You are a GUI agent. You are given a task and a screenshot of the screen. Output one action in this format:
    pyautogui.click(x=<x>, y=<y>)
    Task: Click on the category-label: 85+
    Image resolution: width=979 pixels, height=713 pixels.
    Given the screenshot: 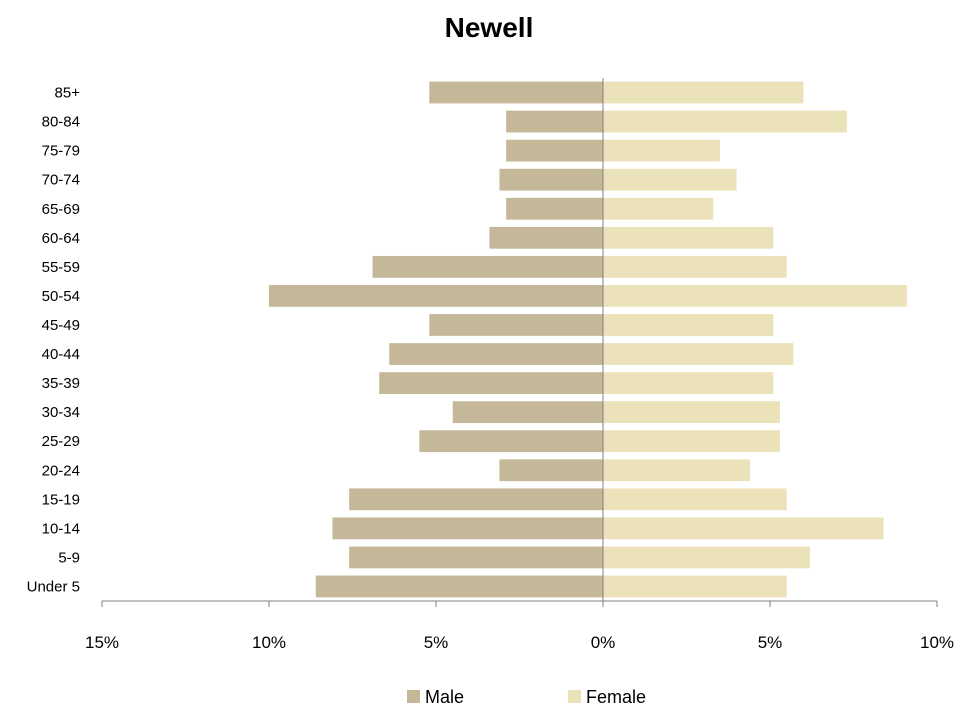 What is the action you would take?
    pyautogui.click(x=68, y=93)
    